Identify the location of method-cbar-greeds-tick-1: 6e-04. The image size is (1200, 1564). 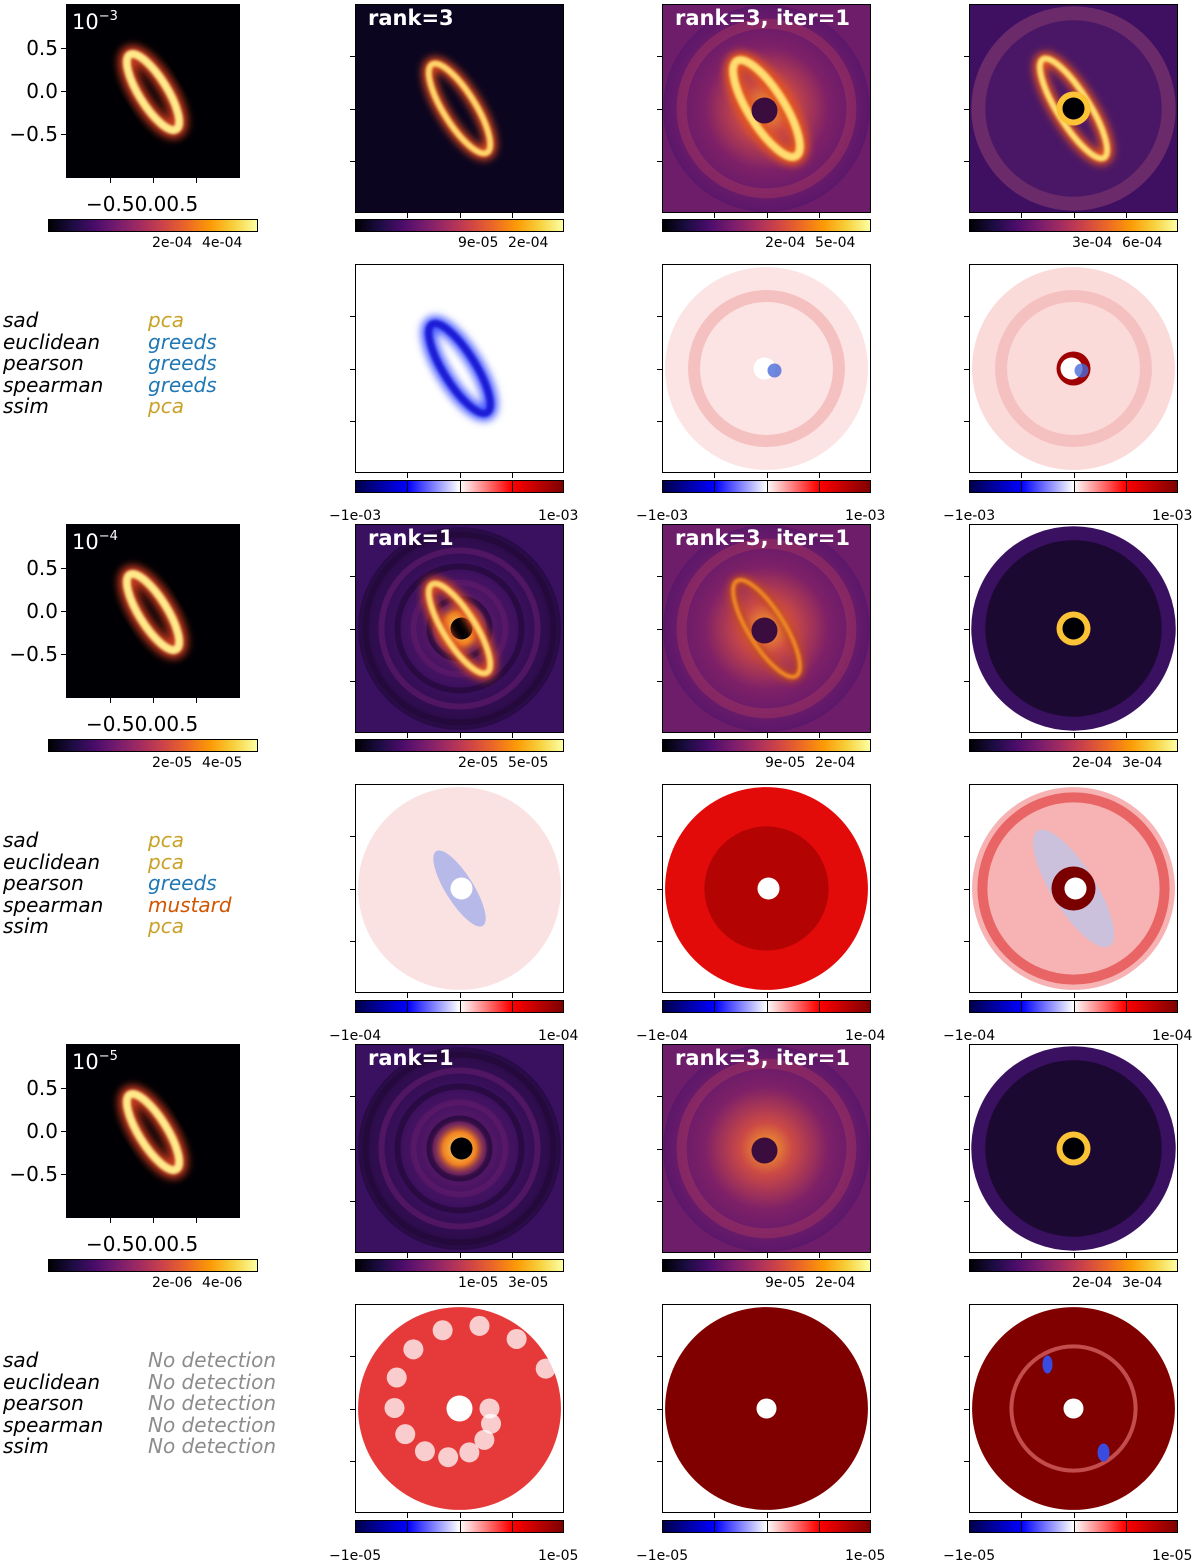
(1142, 243).